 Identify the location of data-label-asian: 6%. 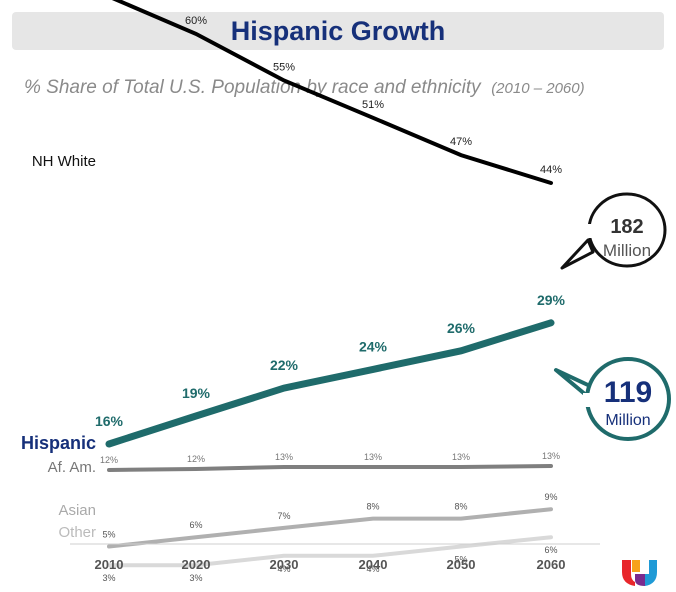
(195, 525).